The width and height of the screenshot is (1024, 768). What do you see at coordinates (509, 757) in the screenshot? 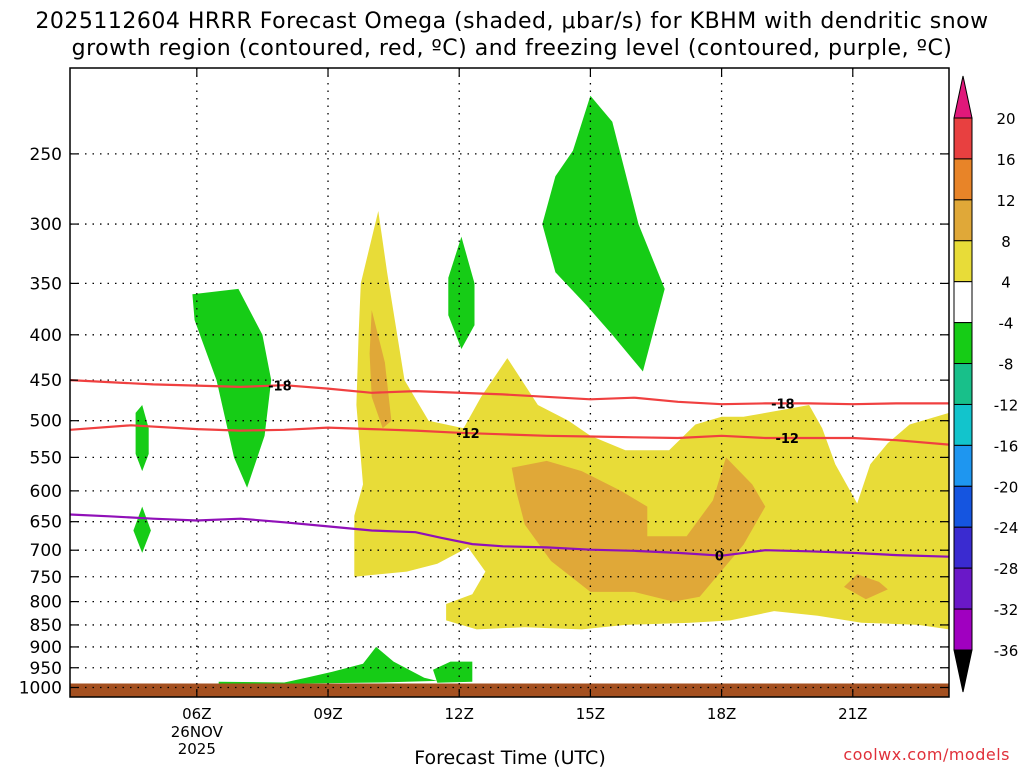
I see `x-axis-label: Forecast Time (UTC)` at bounding box center [509, 757].